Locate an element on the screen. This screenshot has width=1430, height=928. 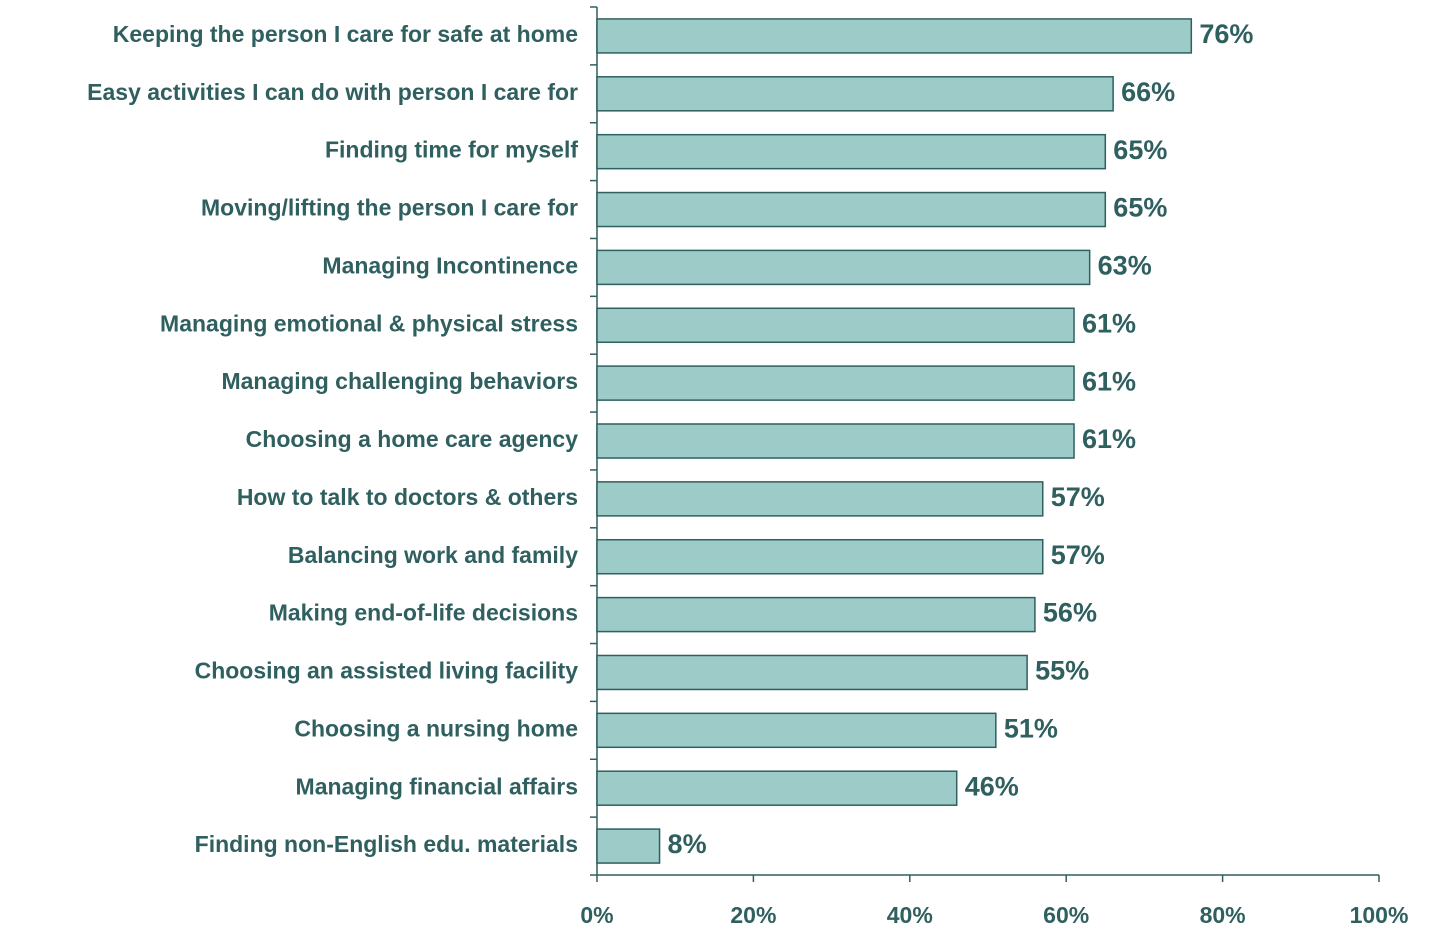
value-label: 63% is located at coordinates (1125, 266).